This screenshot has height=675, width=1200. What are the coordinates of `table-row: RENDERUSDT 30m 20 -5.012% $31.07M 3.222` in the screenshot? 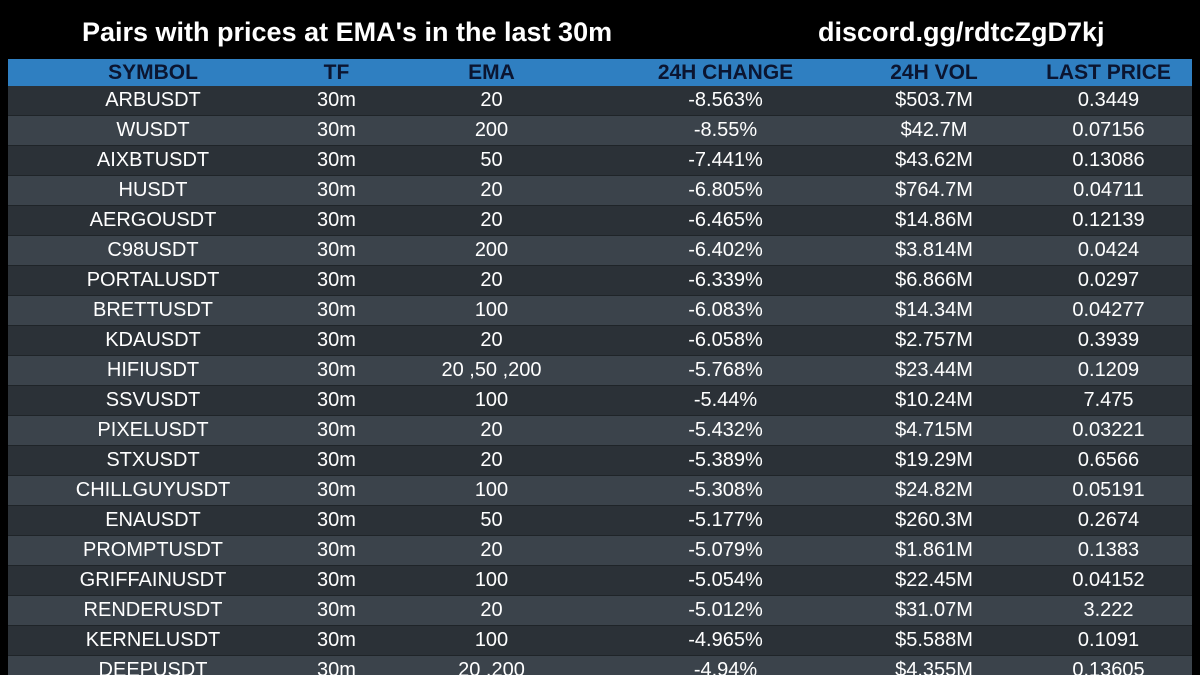 It's located at (600, 610).